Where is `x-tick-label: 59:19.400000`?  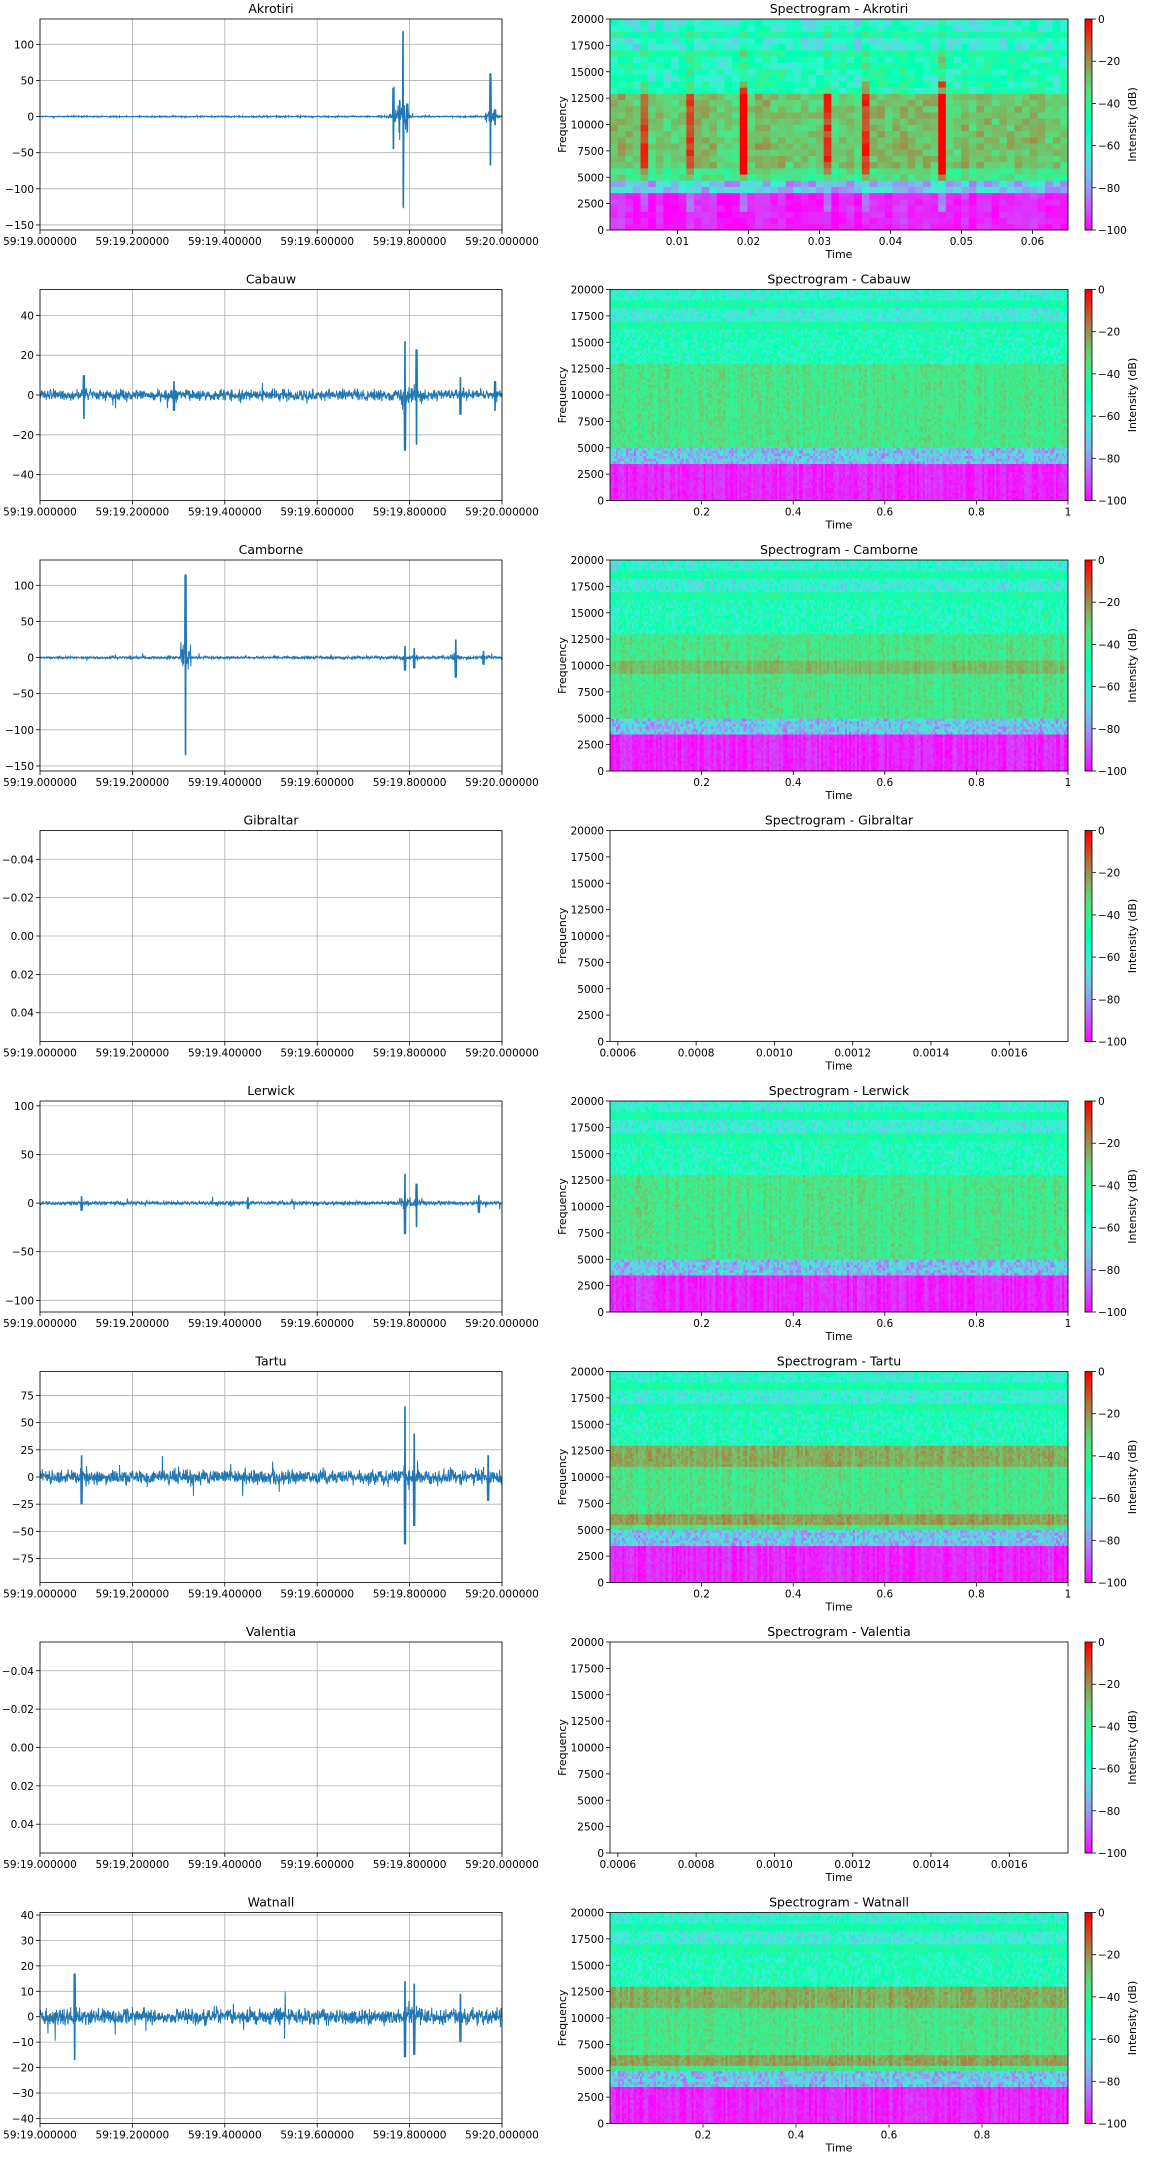 x-tick-label: 59:19.400000 is located at coordinates (225, 242).